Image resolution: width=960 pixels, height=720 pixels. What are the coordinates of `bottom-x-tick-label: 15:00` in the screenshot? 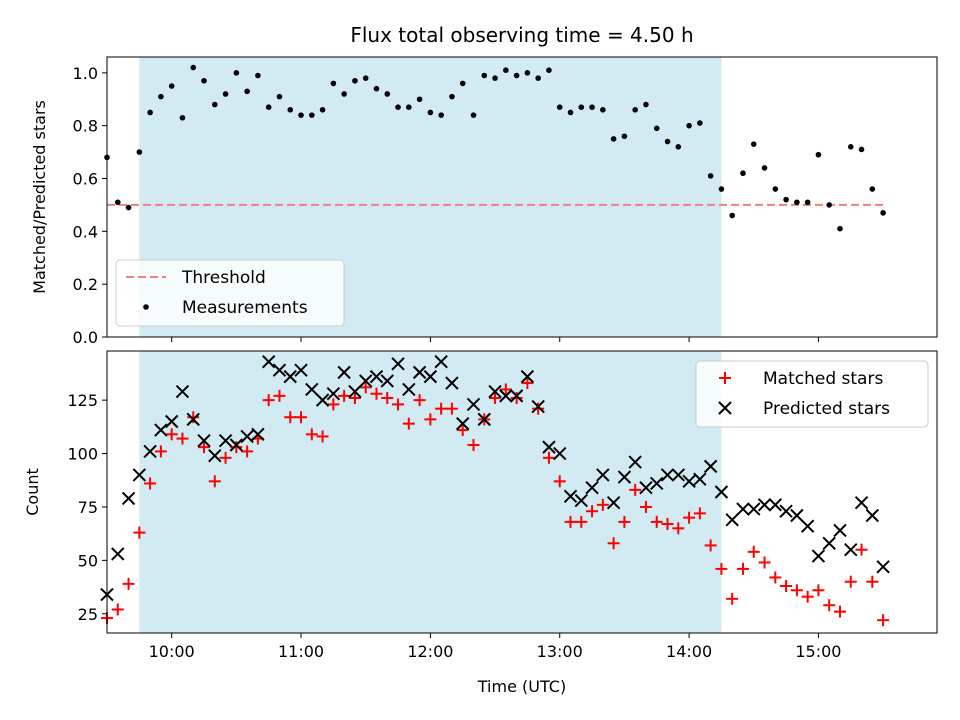 It's located at (818, 651).